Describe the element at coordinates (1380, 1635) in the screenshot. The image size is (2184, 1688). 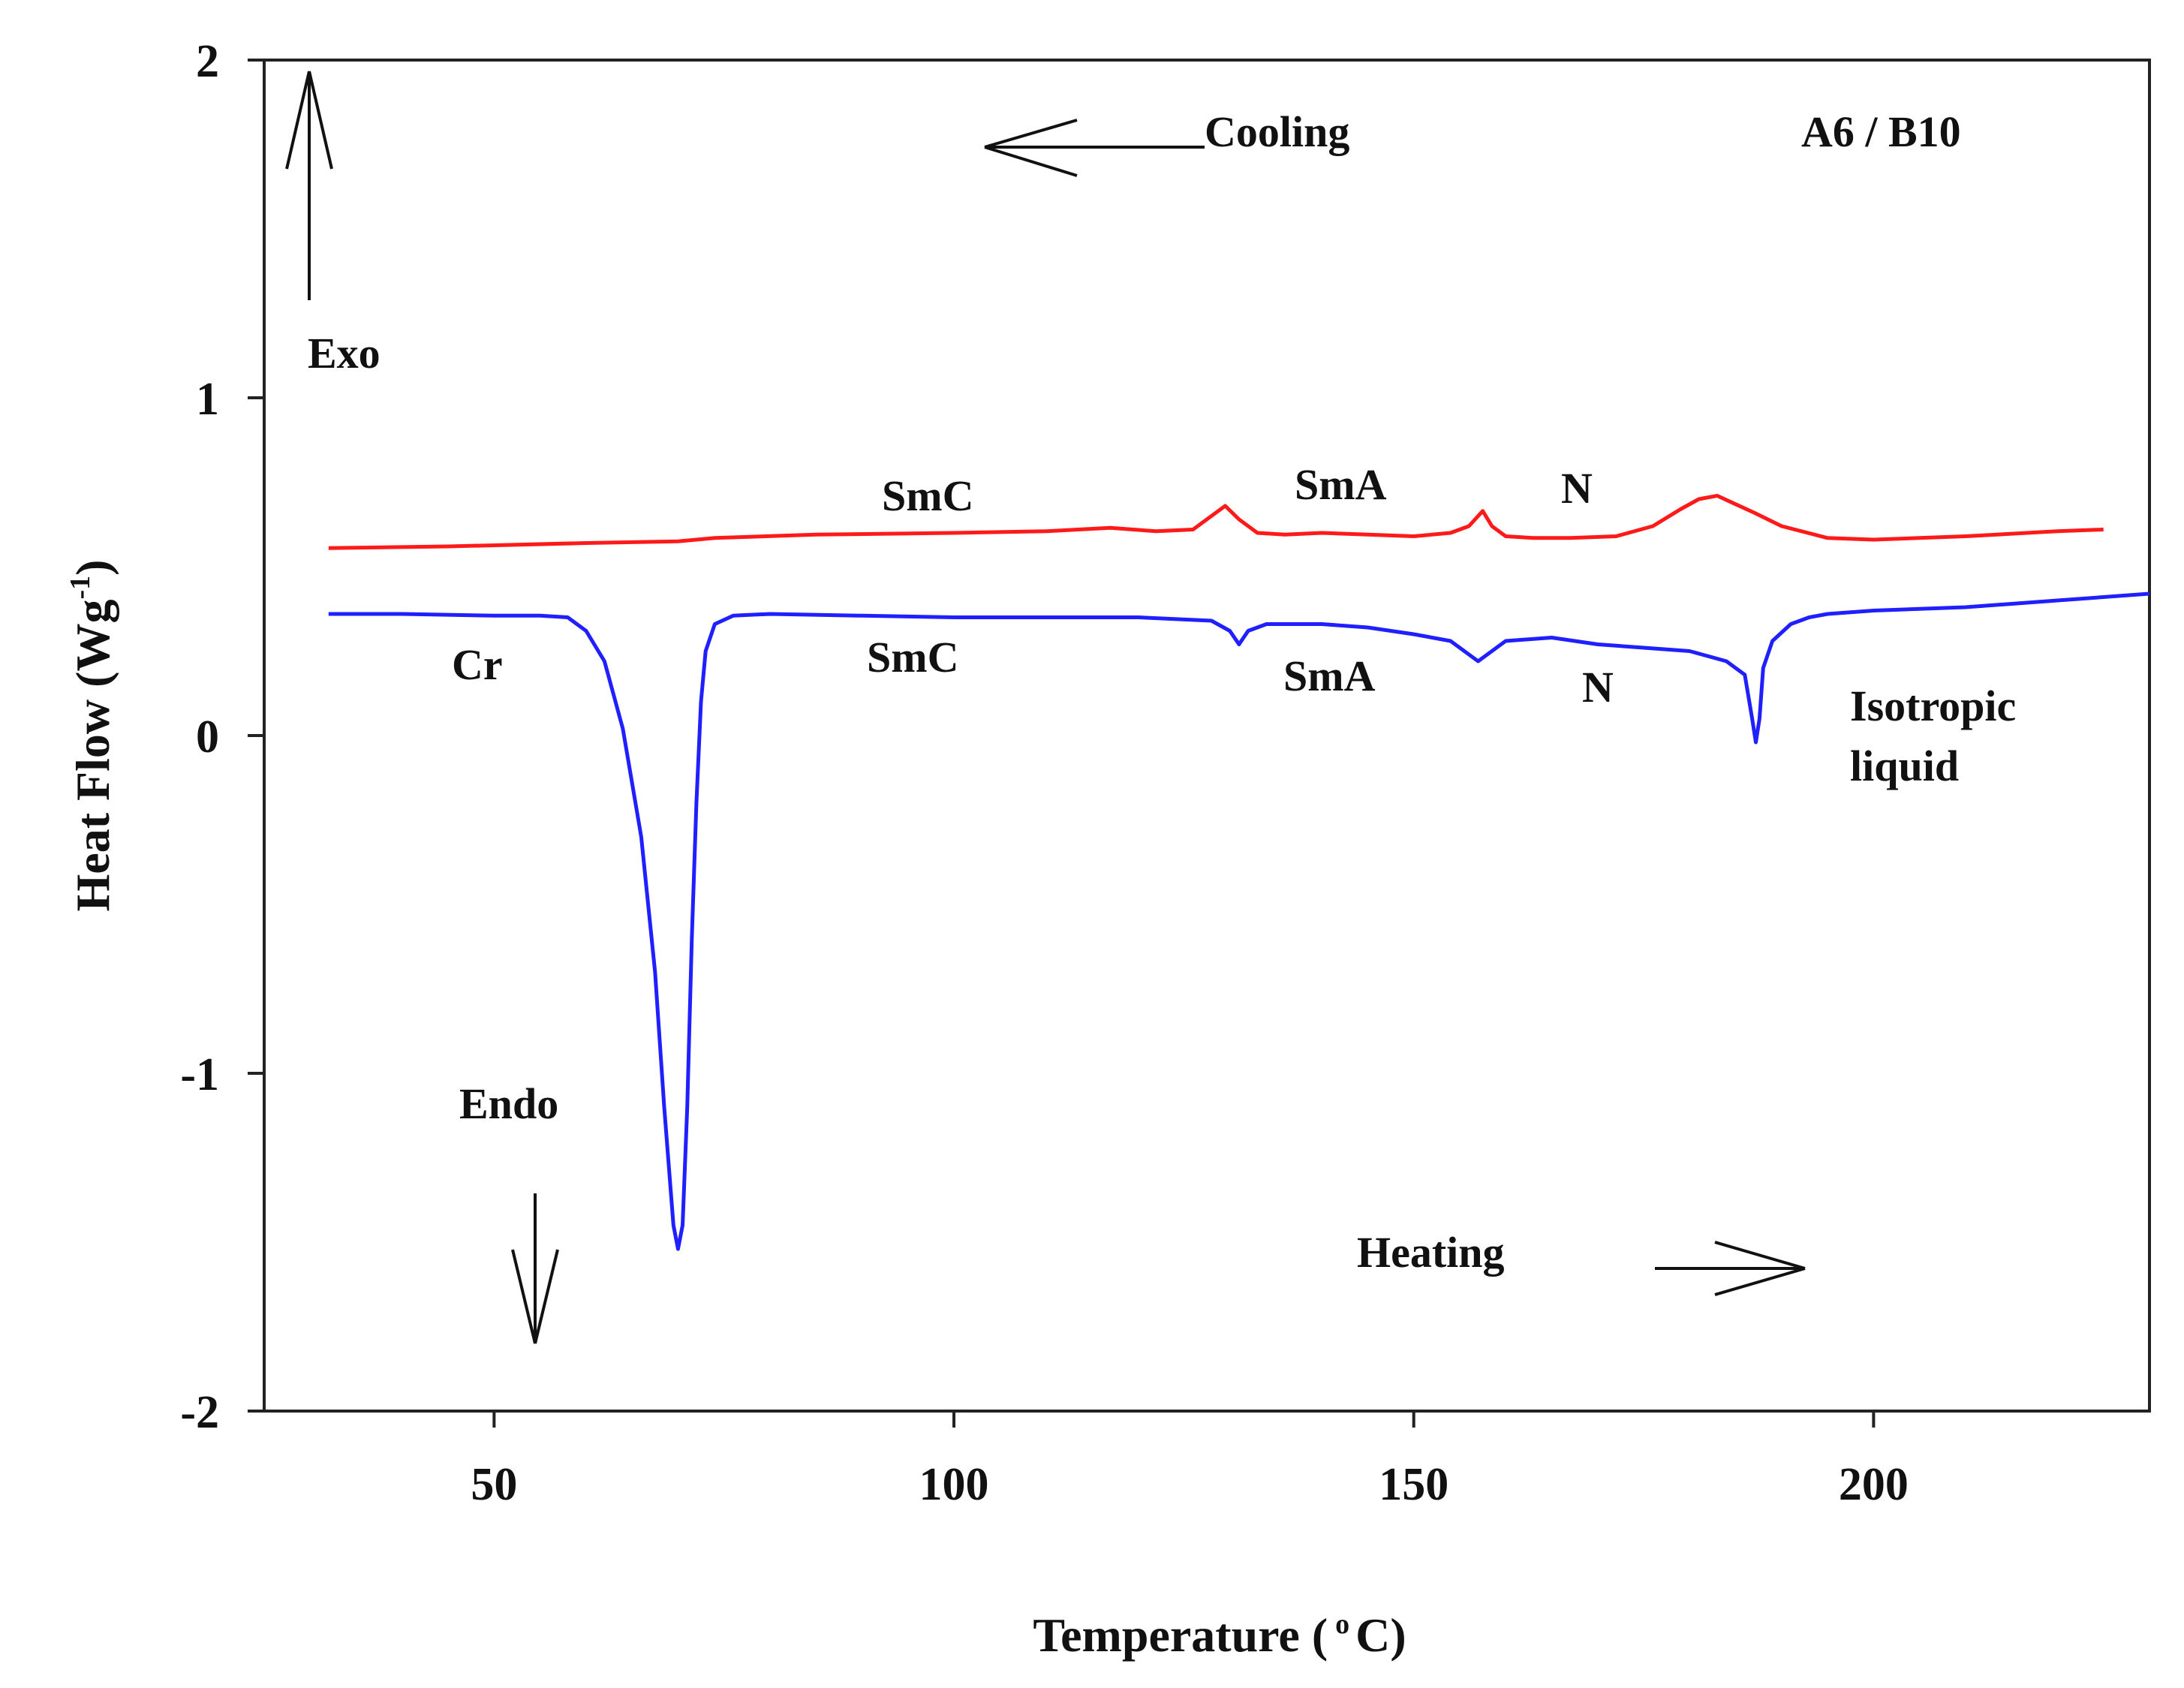
I see `x-axis-title-unit: C)` at that location.